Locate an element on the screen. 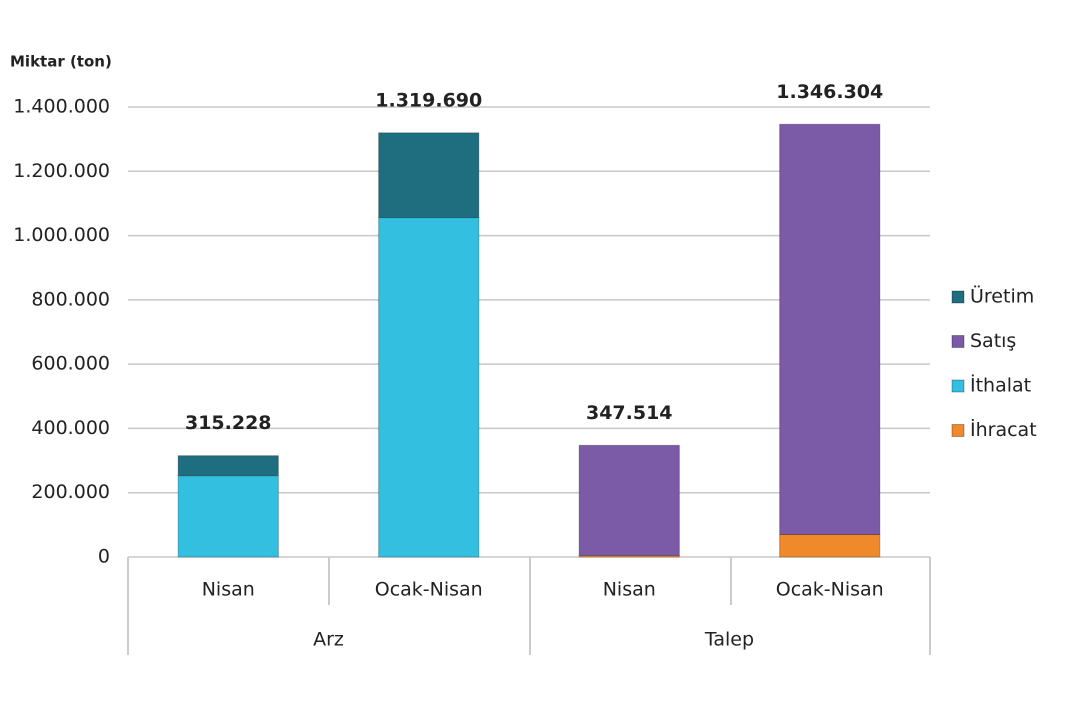 The width and height of the screenshot is (1069, 724). total-label: 315.228 is located at coordinates (228, 423).